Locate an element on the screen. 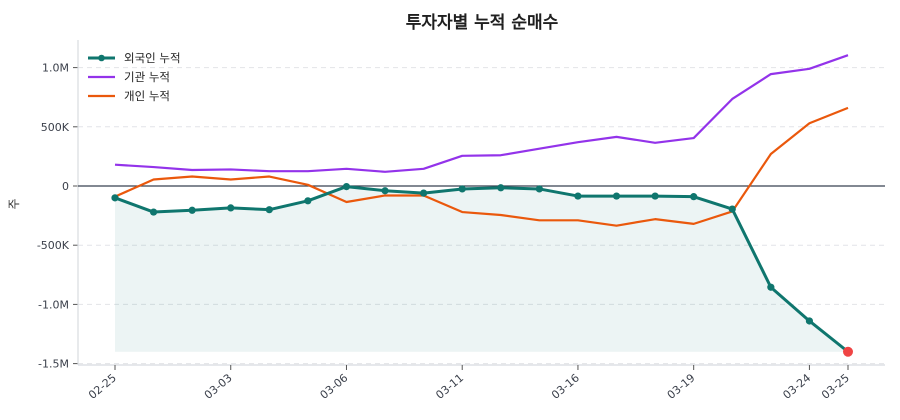 The height and width of the screenshot is (420, 900). x-tick-label: 03-06 is located at coordinates (334, 386).